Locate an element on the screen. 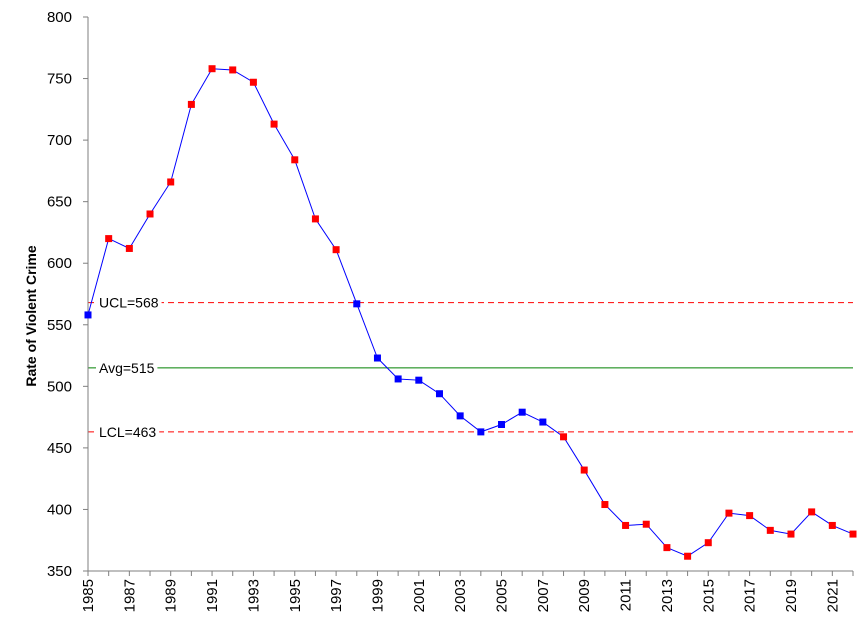 The width and height of the screenshot is (867, 622). x-tick-label: 2003 is located at coordinates (460, 595).